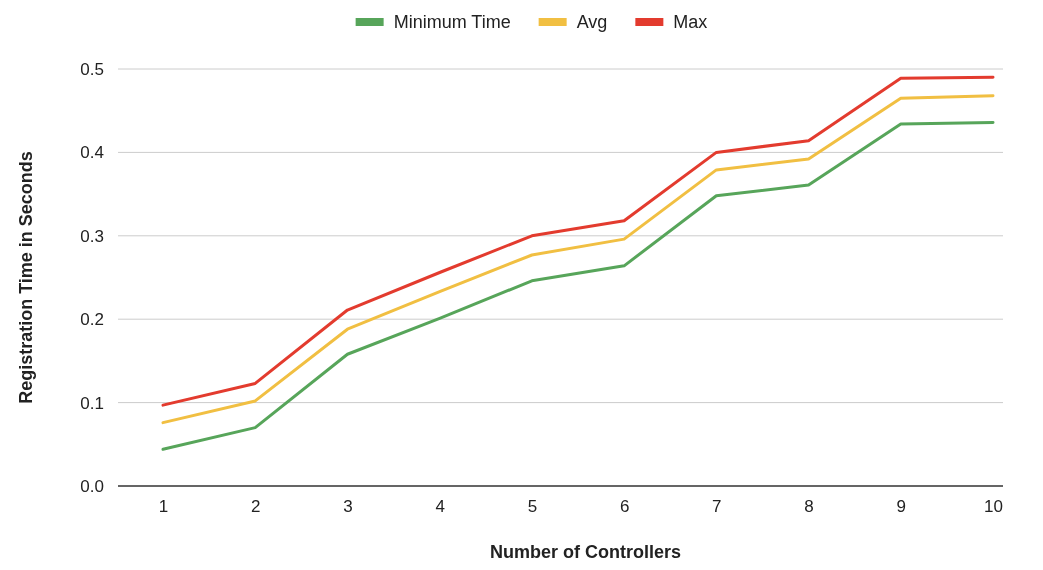 The height and width of the screenshot is (570, 1043). Describe the element at coordinates (92, 236) in the screenshot. I see `y-tick-label: 0.3` at that location.